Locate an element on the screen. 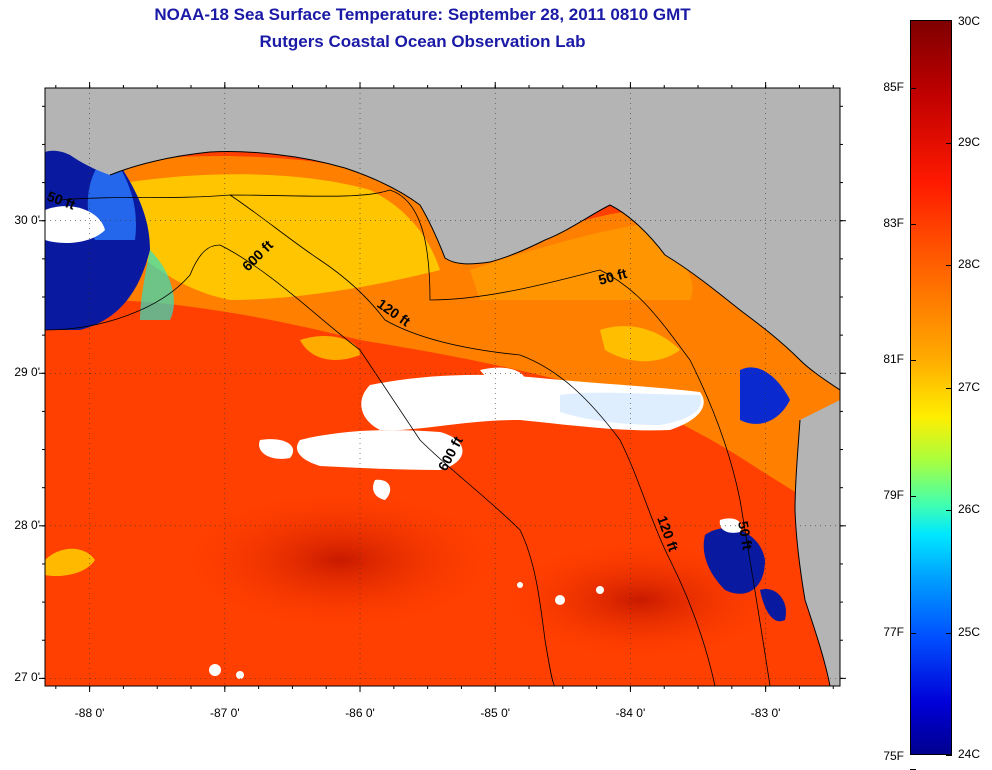  colorbar-fahrenheit-label: 75F is located at coordinates (893, 756).